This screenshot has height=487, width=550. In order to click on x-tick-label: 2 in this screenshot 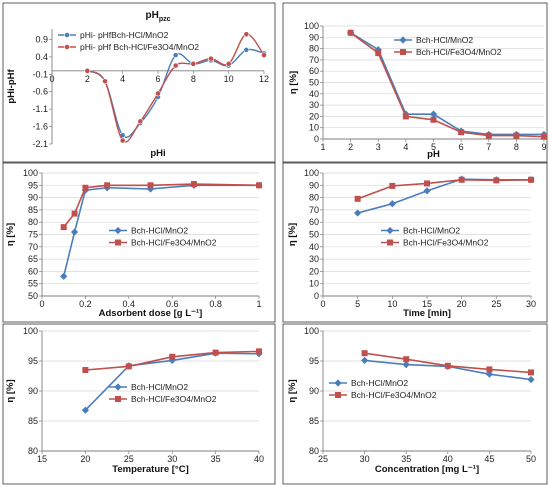, I will do `click(87, 79)`.